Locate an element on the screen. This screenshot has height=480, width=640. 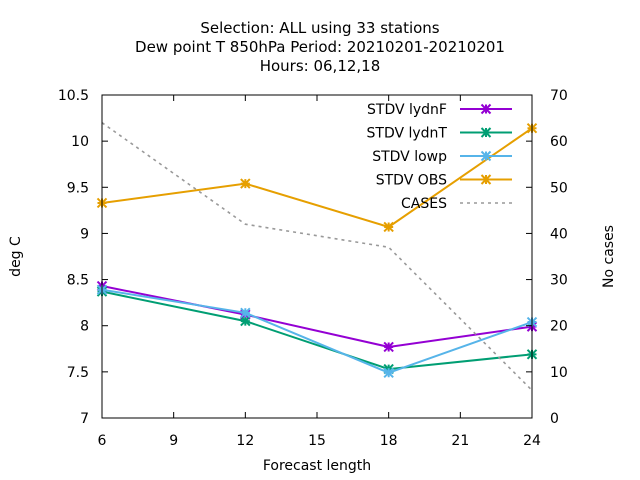
x-tick-label: 6 is located at coordinates (102, 441).